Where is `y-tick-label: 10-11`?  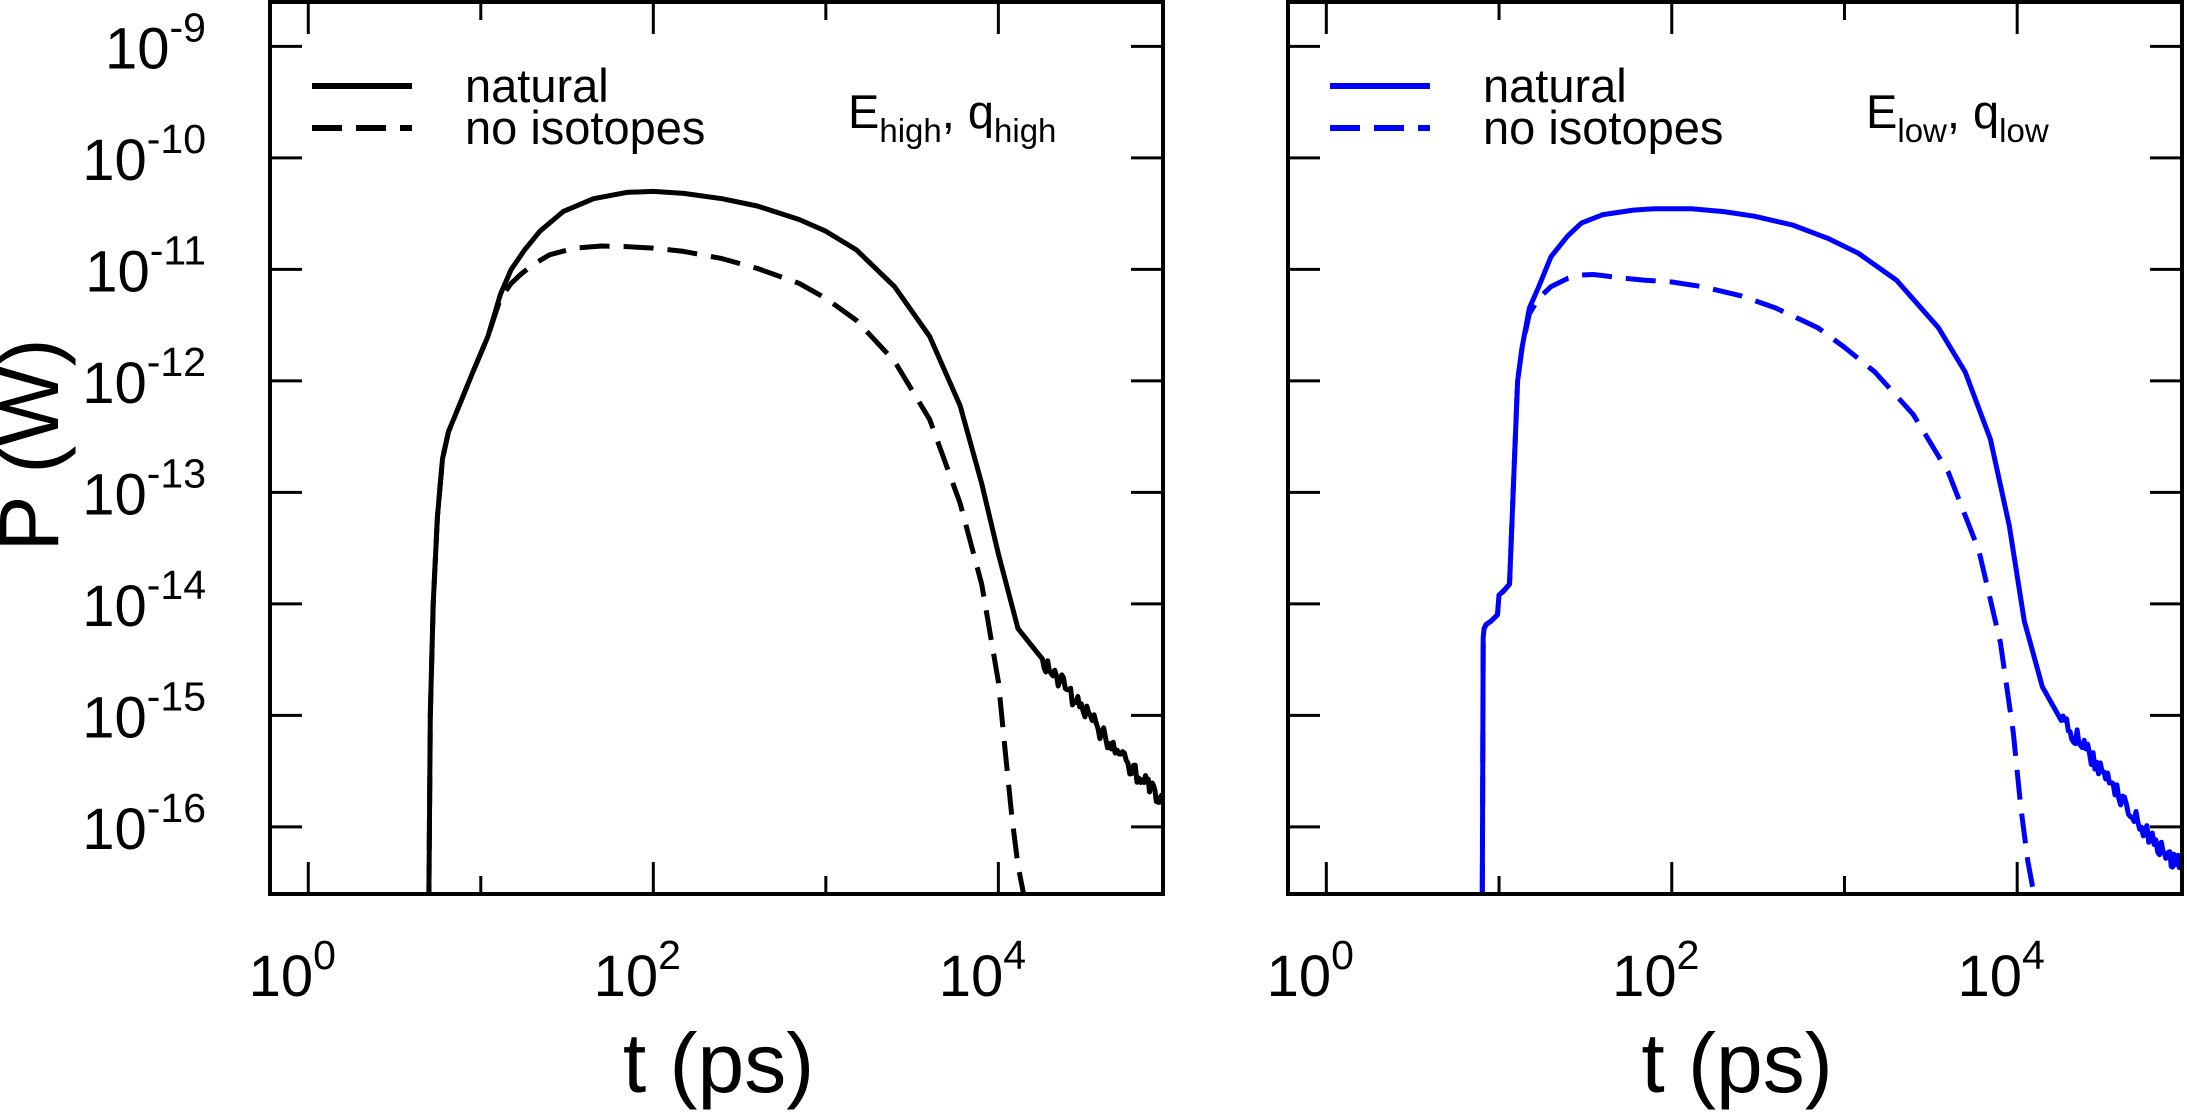 y-tick-label: 10-11 is located at coordinates (145, 265).